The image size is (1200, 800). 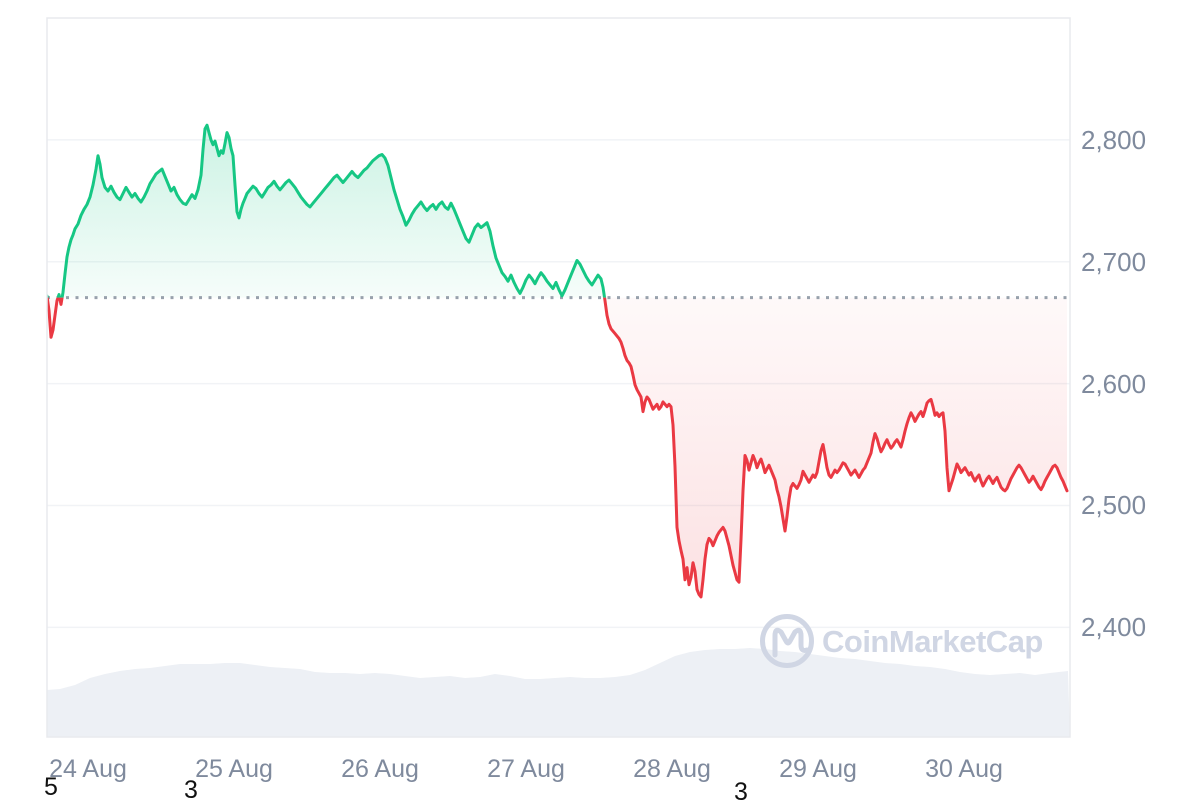 What do you see at coordinates (1114, 383) in the screenshot?
I see `y-axis-label: 2,600` at bounding box center [1114, 383].